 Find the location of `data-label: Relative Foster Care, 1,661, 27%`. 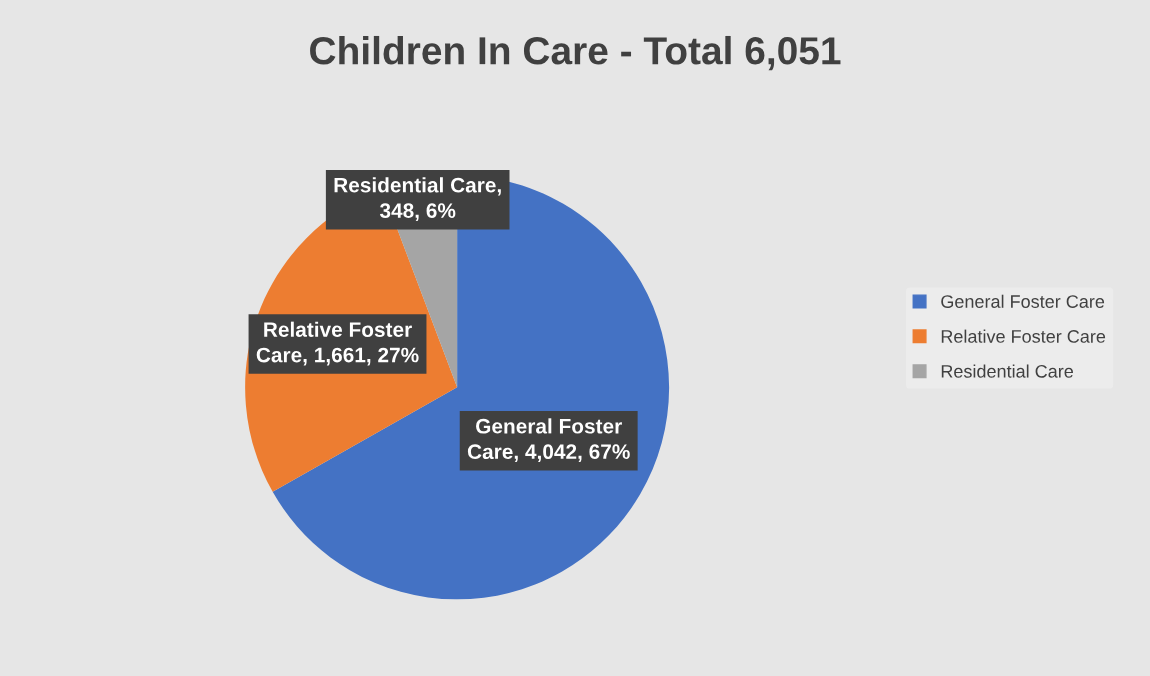

data-label: Relative Foster Care, 1,661, 27% is located at coordinates (337, 343).